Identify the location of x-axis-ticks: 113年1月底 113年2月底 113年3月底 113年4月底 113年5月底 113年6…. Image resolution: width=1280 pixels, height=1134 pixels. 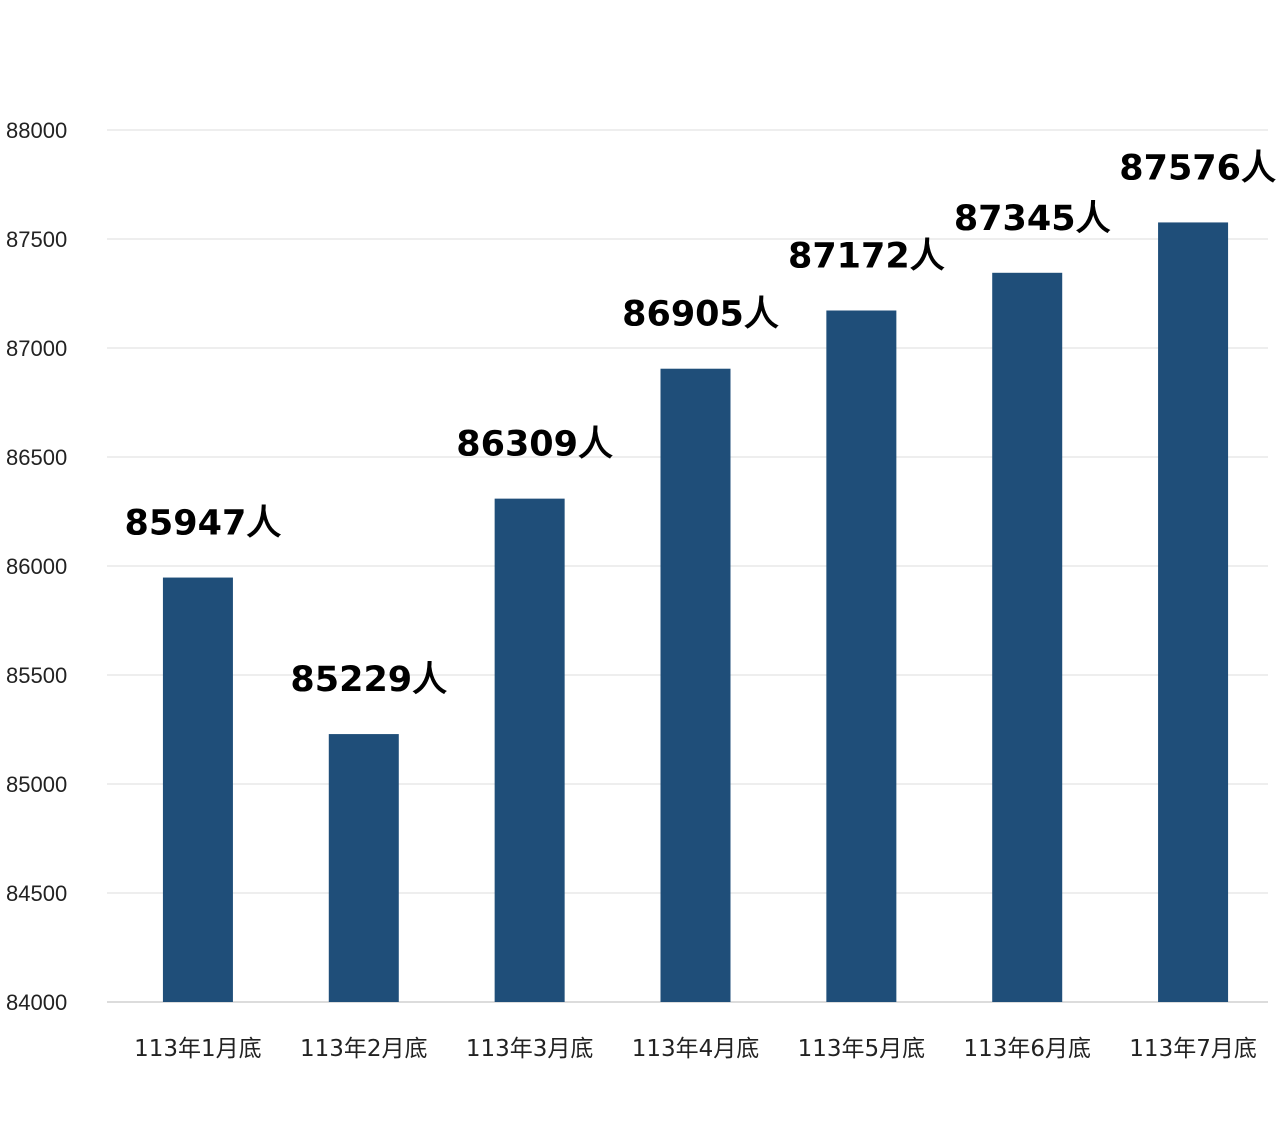
(695, 1049).